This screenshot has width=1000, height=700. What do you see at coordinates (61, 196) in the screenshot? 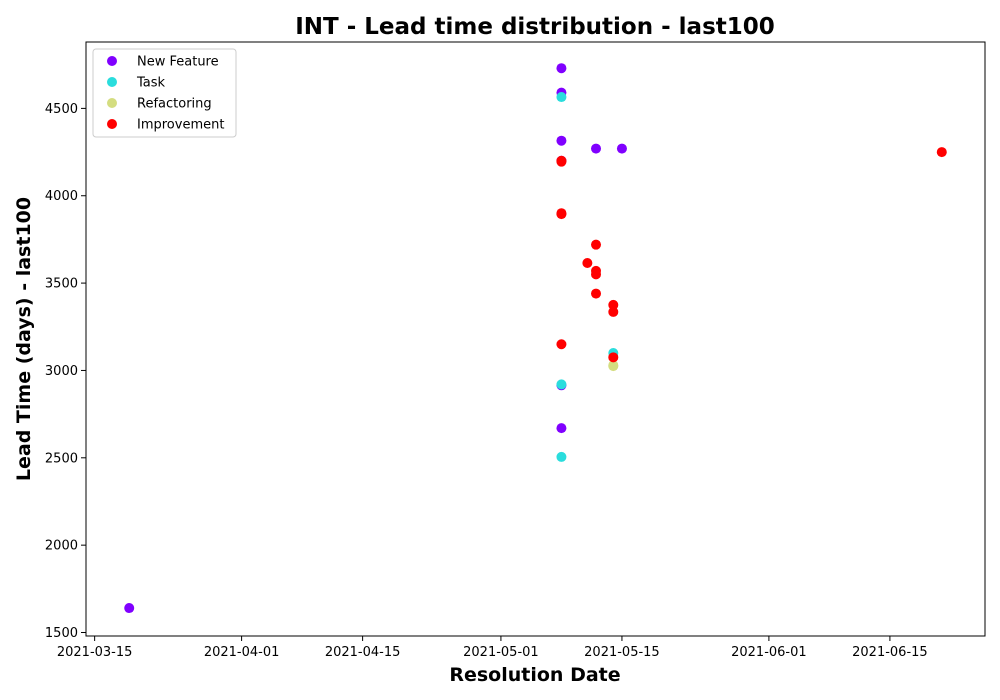
I see `y-tick-label: 4000` at bounding box center [61, 196].